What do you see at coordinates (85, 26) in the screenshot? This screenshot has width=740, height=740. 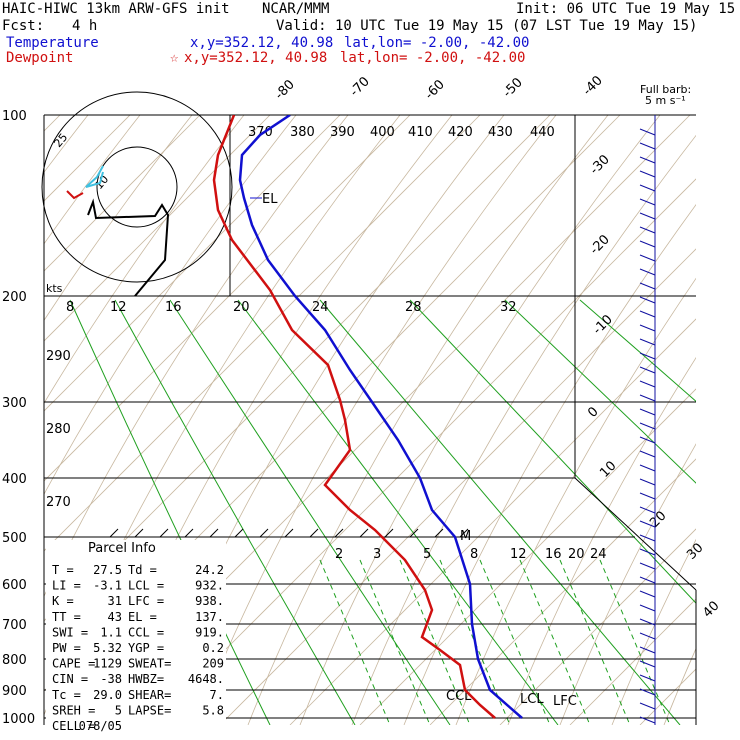 I see `fcst-value: 4 h` at bounding box center [85, 26].